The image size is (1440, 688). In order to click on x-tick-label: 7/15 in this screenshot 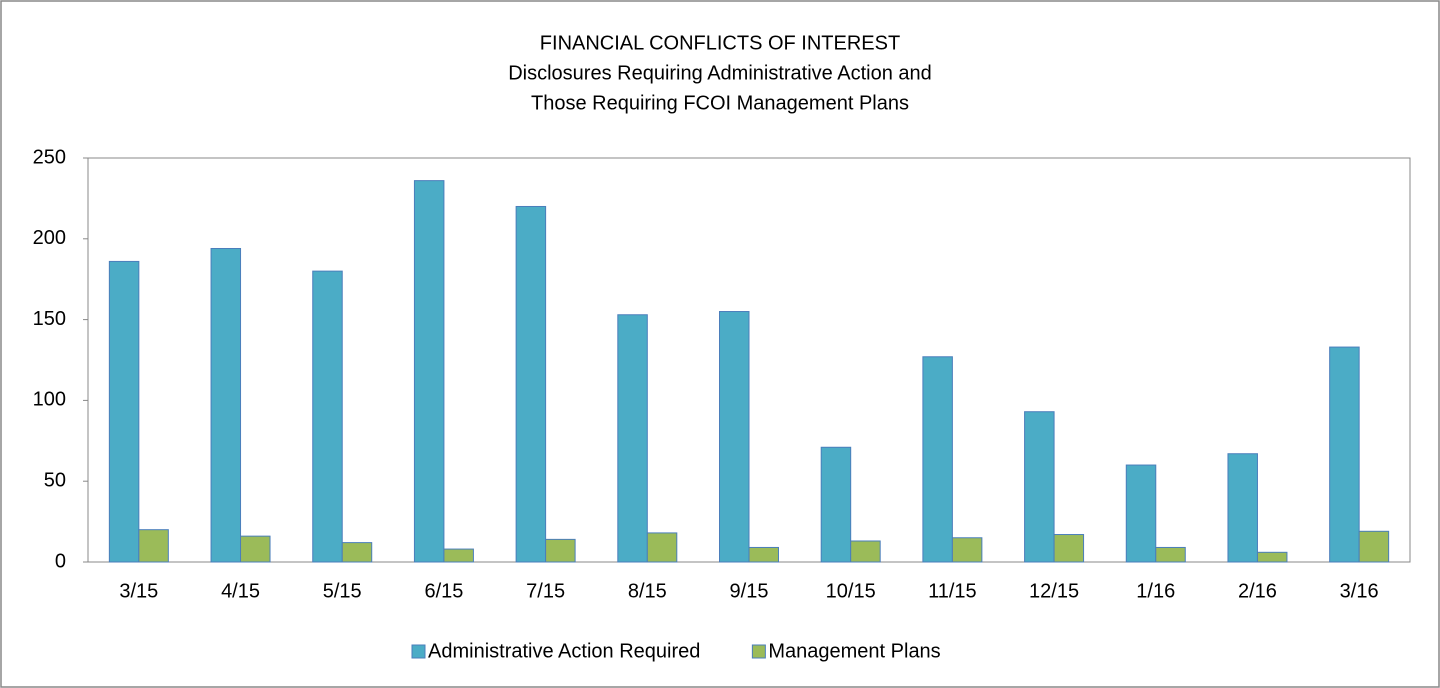, I will do `click(545, 591)`.